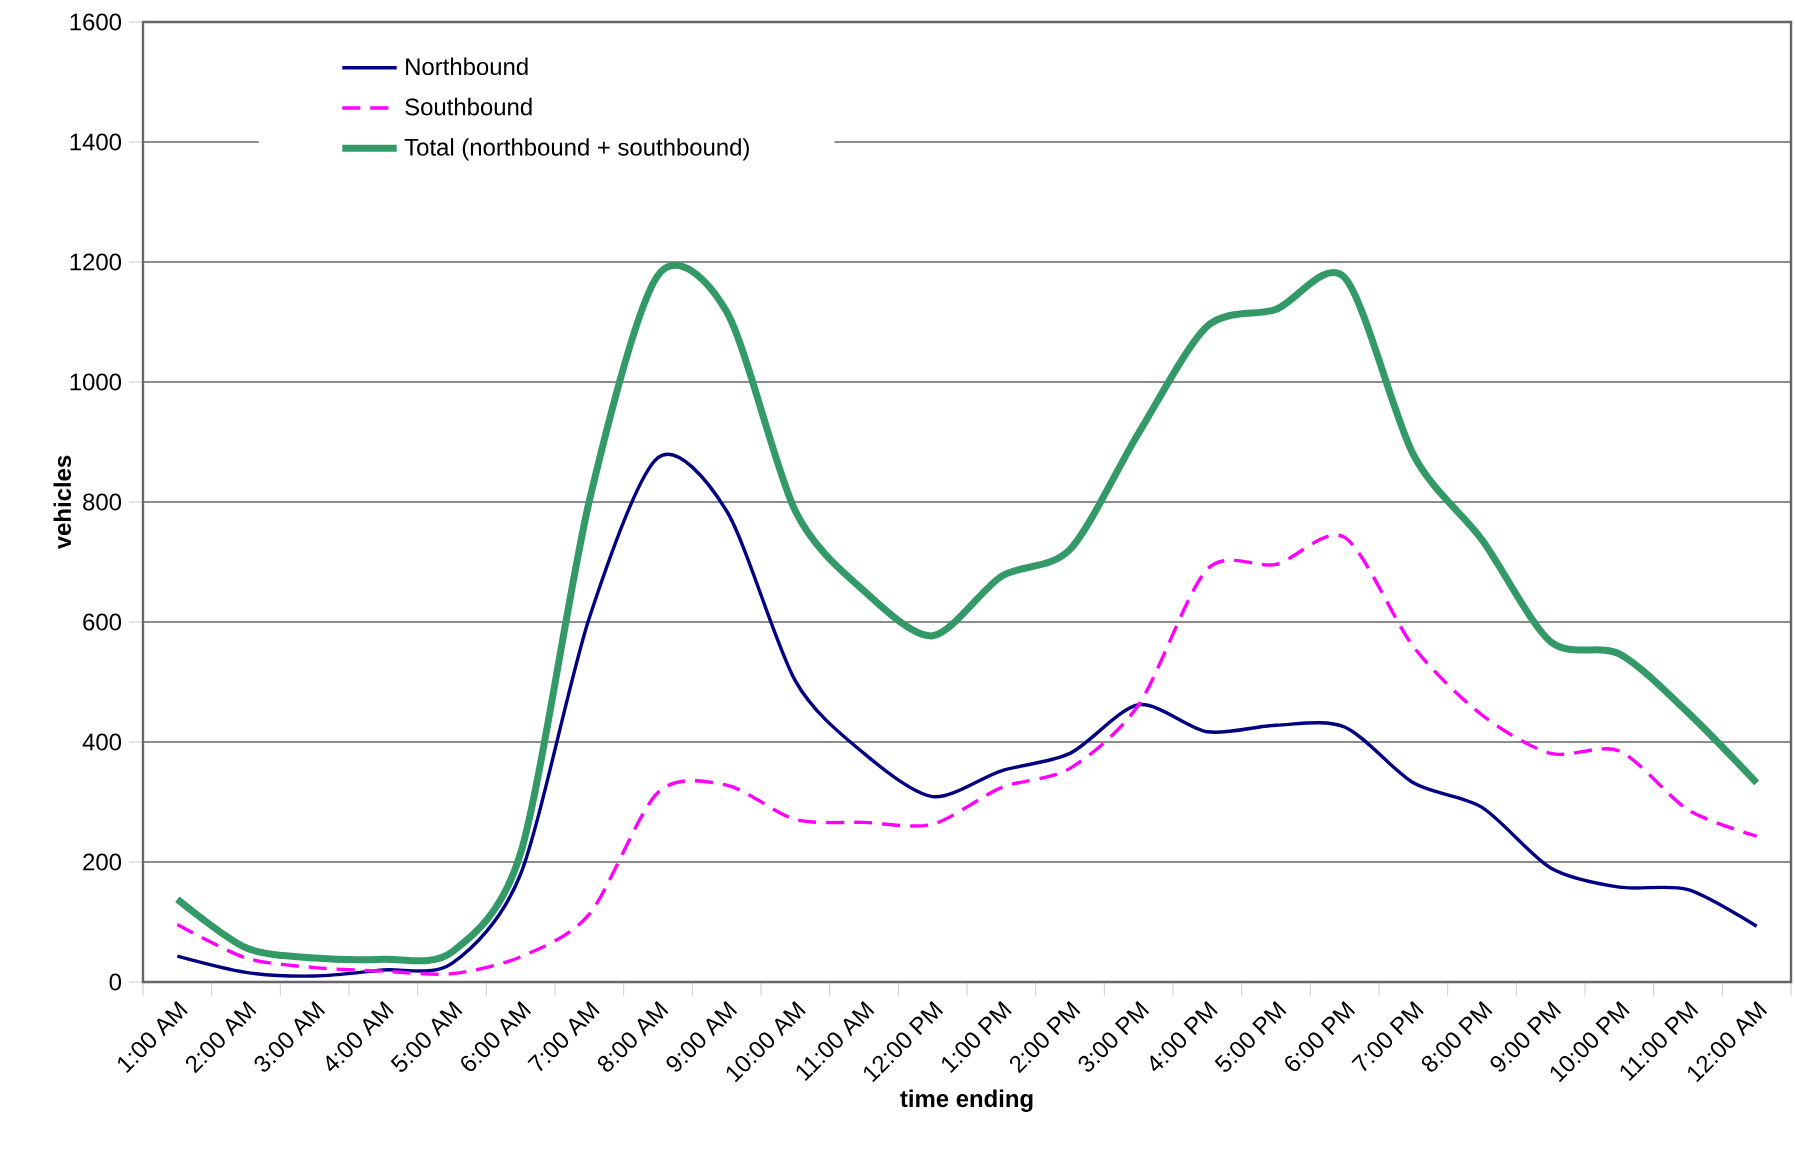  Describe the element at coordinates (62, 502) in the screenshot. I see `y-axis-title: vehicles` at that location.